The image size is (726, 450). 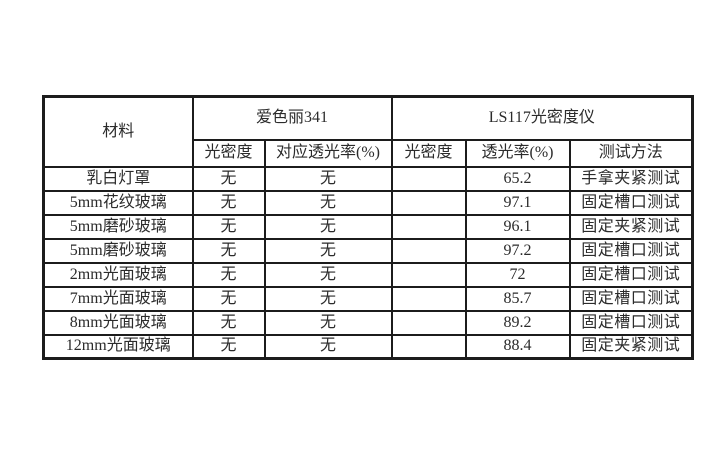 What do you see at coordinates (118, 202) in the screenshot?
I see `material-cell: 5mm花纹玻璃` at bounding box center [118, 202].